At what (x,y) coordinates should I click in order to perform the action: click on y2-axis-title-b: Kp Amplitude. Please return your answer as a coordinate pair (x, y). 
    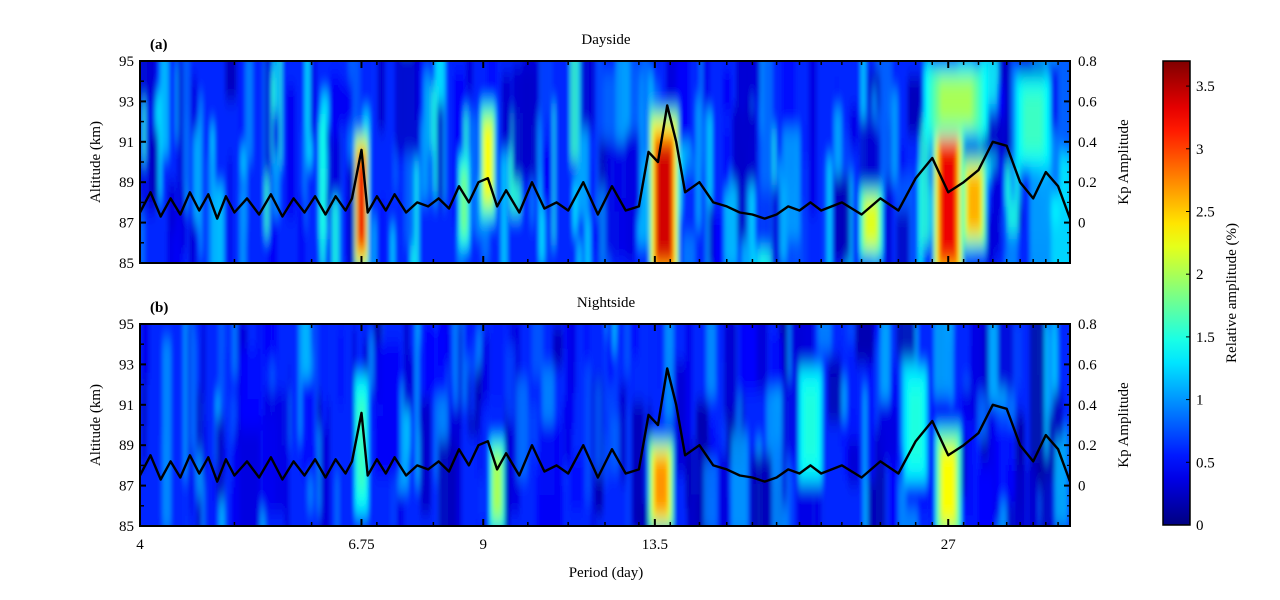
    Looking at the image, I should click on (1124, 425).